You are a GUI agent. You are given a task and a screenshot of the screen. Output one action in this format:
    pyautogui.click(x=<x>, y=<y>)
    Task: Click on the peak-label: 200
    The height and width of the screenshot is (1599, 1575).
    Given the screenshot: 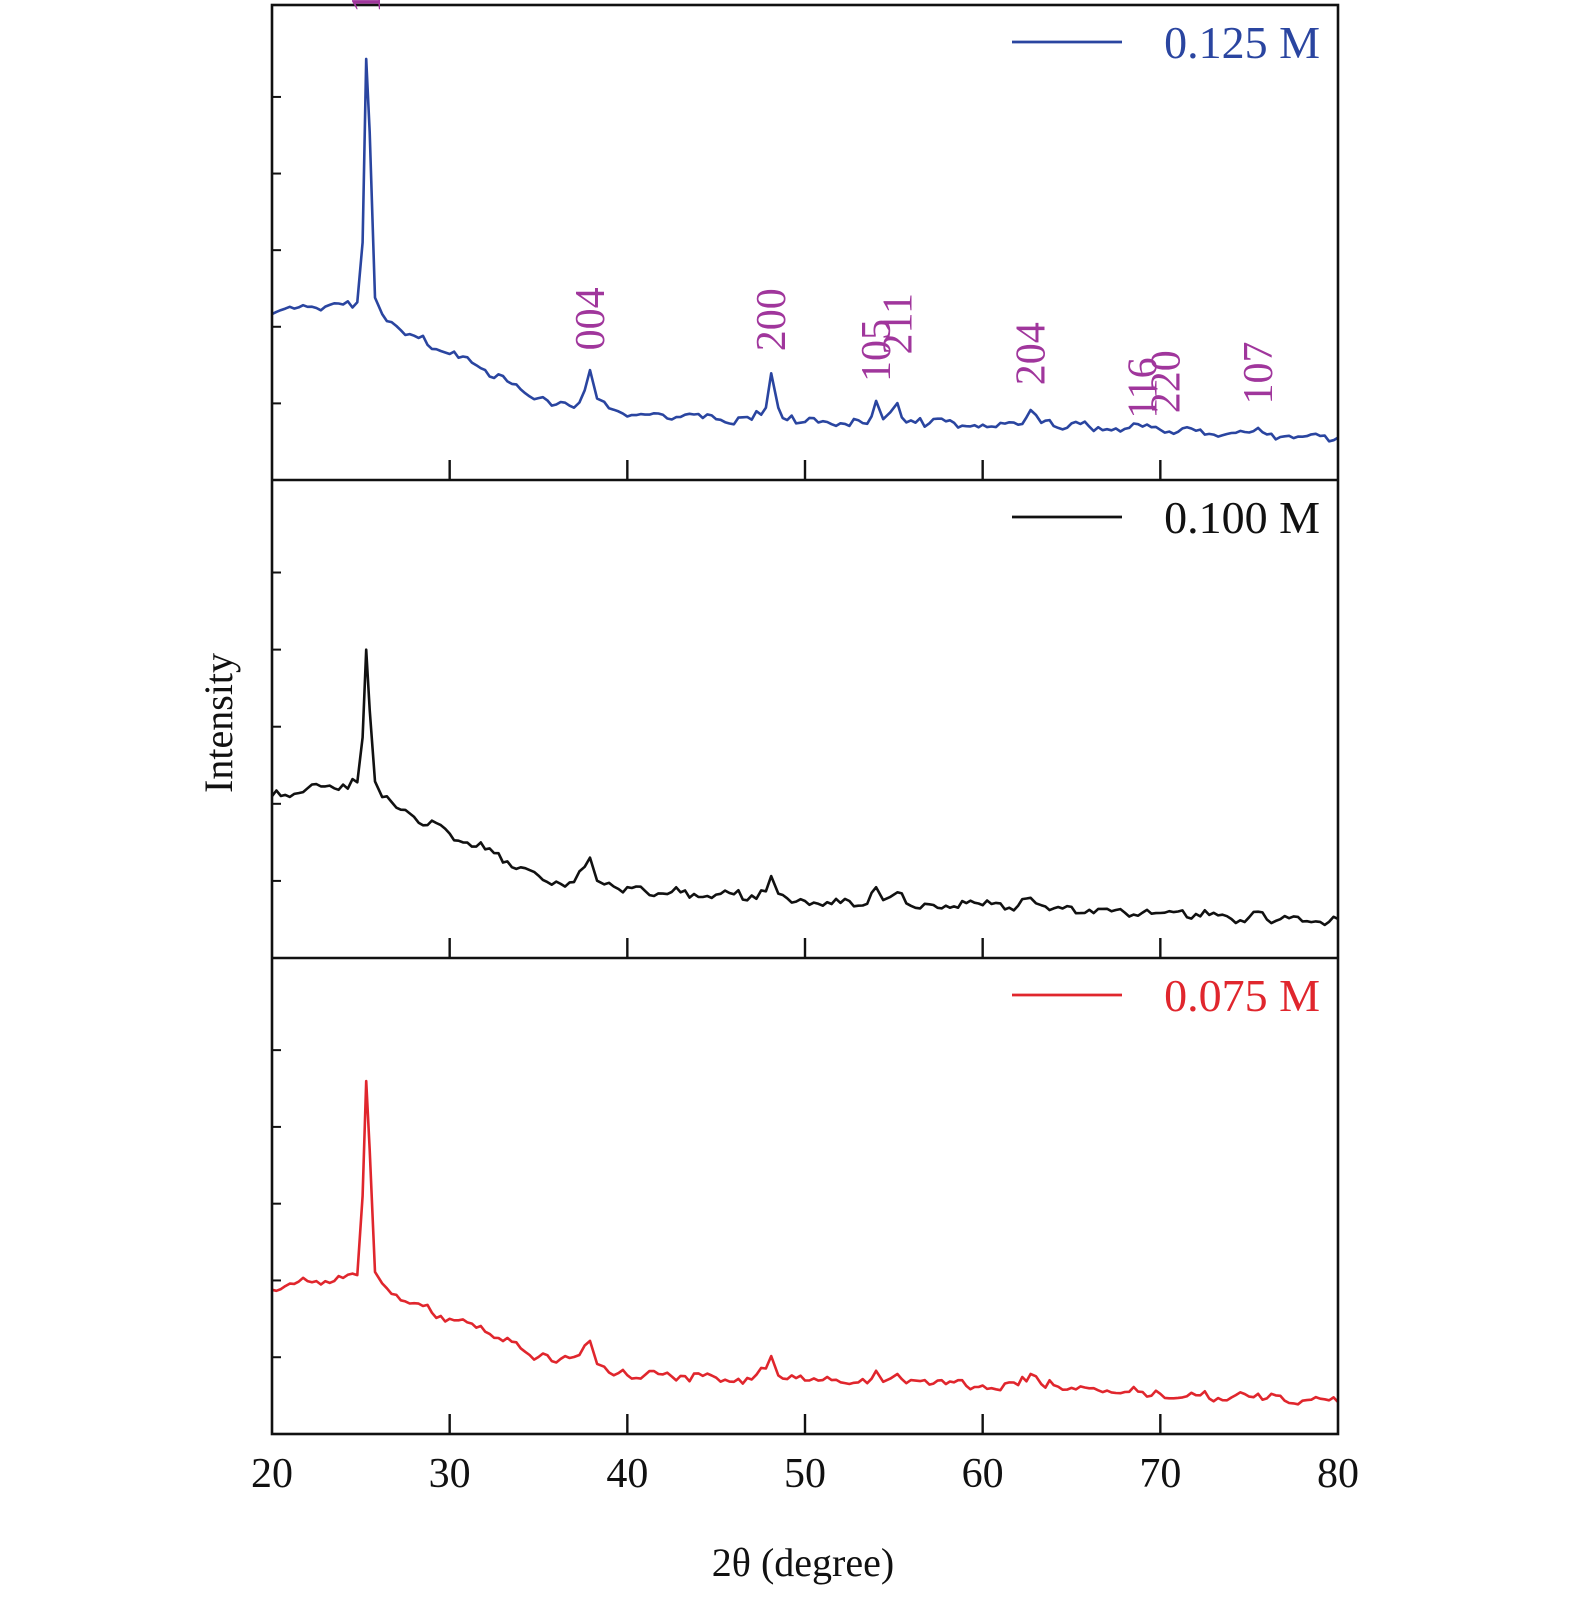 What is the action you would take?
    pyautogui.click(x=772, y=319)
    